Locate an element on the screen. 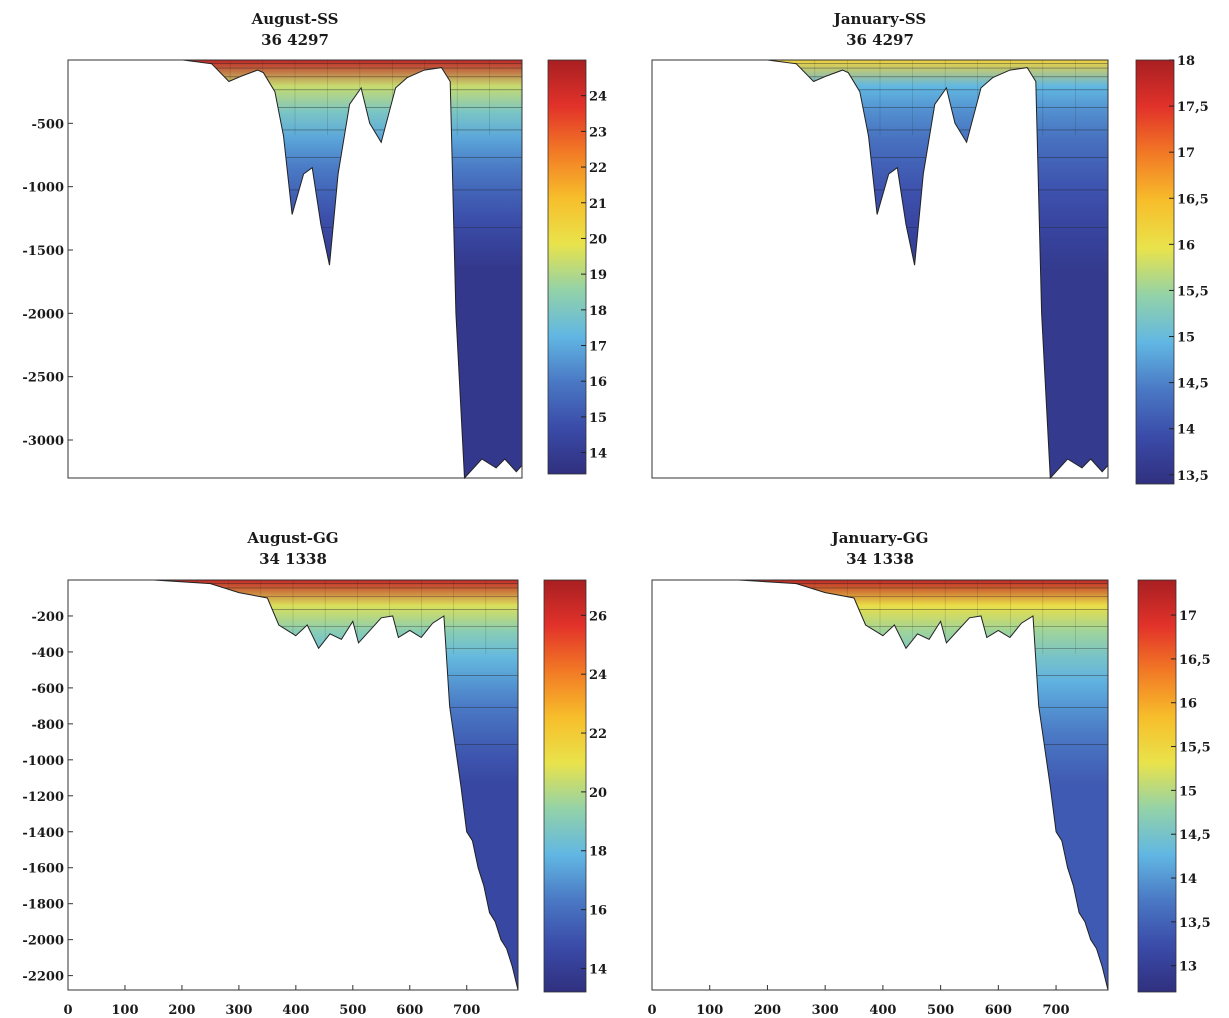 The height and width of the screenshot is (1018, 1229). y-tick-label: -1500 is located at coordinates (43, 251).